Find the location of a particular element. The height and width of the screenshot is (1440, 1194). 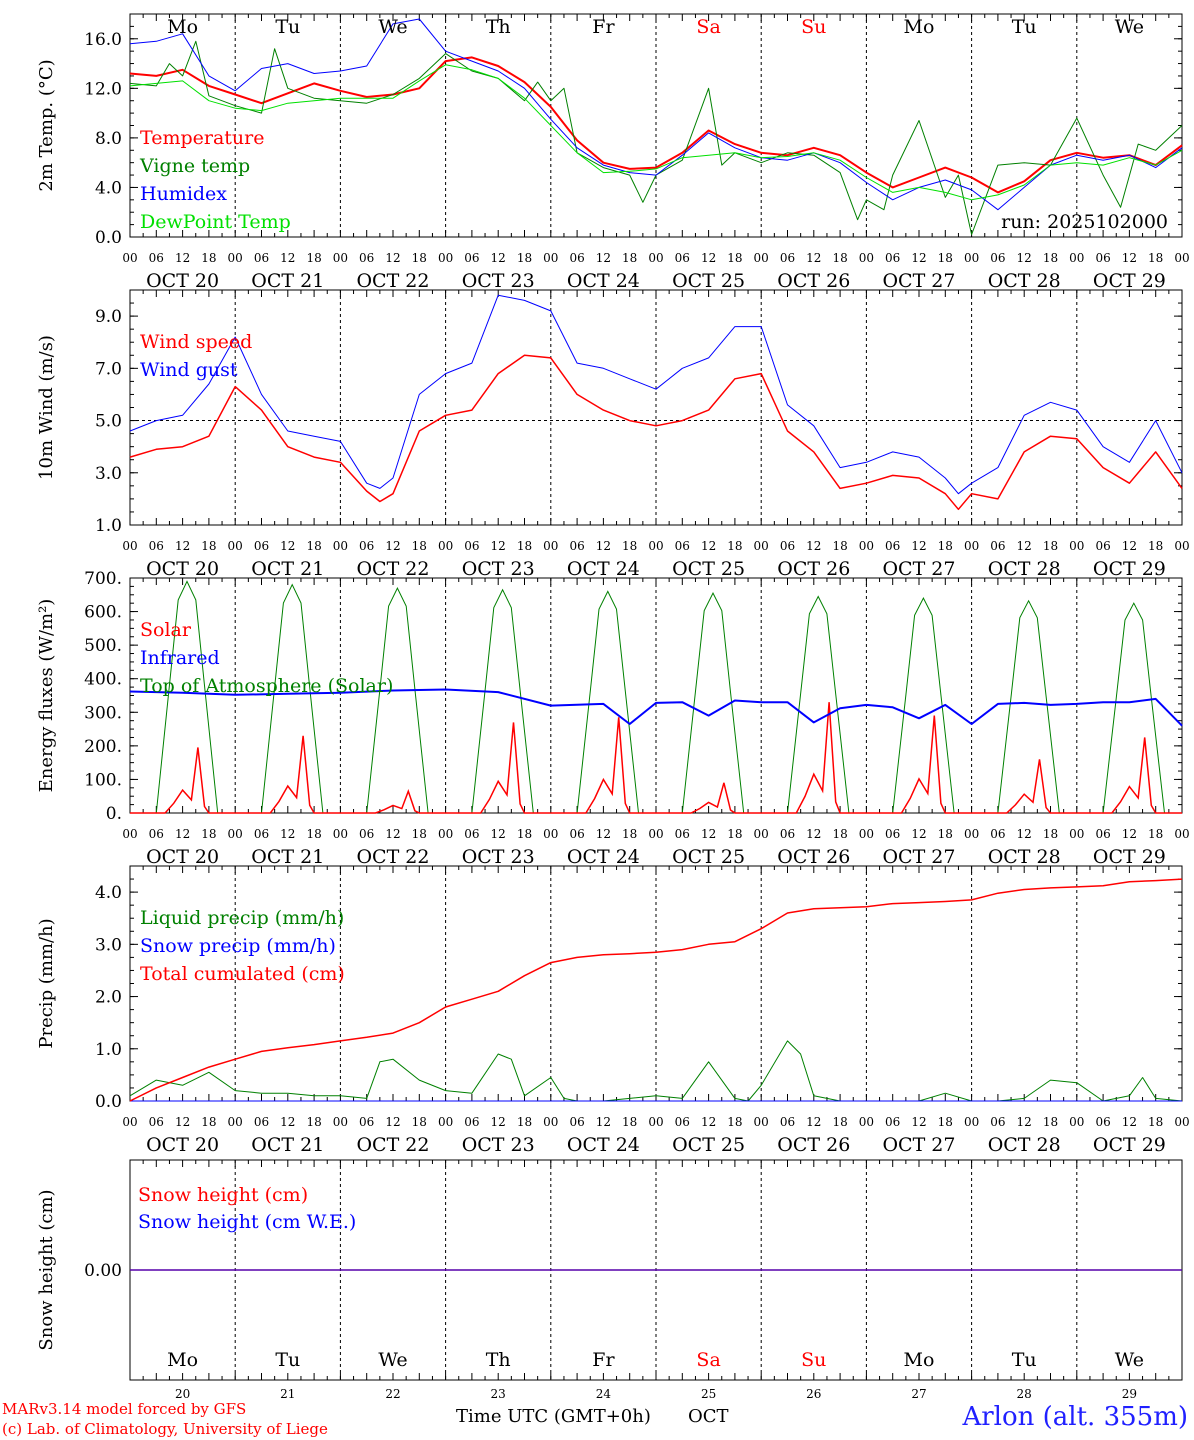

day-number: 27 is located at coordinates (918, 1394).